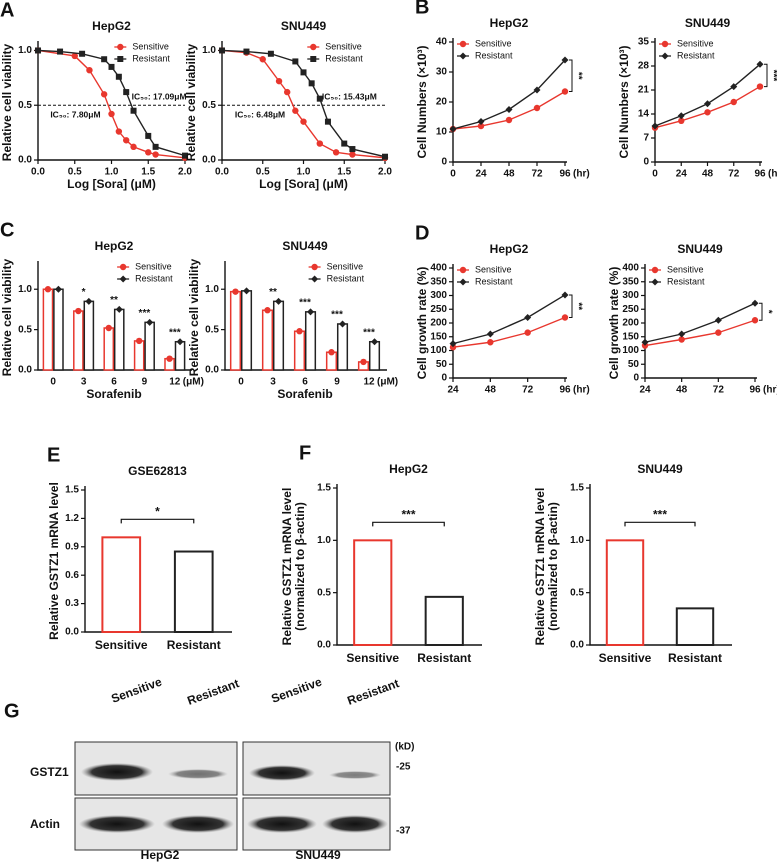 The height and width of the screenshot is (864, 777). I want to click on cell-label: HepG2, so click(160, 855).